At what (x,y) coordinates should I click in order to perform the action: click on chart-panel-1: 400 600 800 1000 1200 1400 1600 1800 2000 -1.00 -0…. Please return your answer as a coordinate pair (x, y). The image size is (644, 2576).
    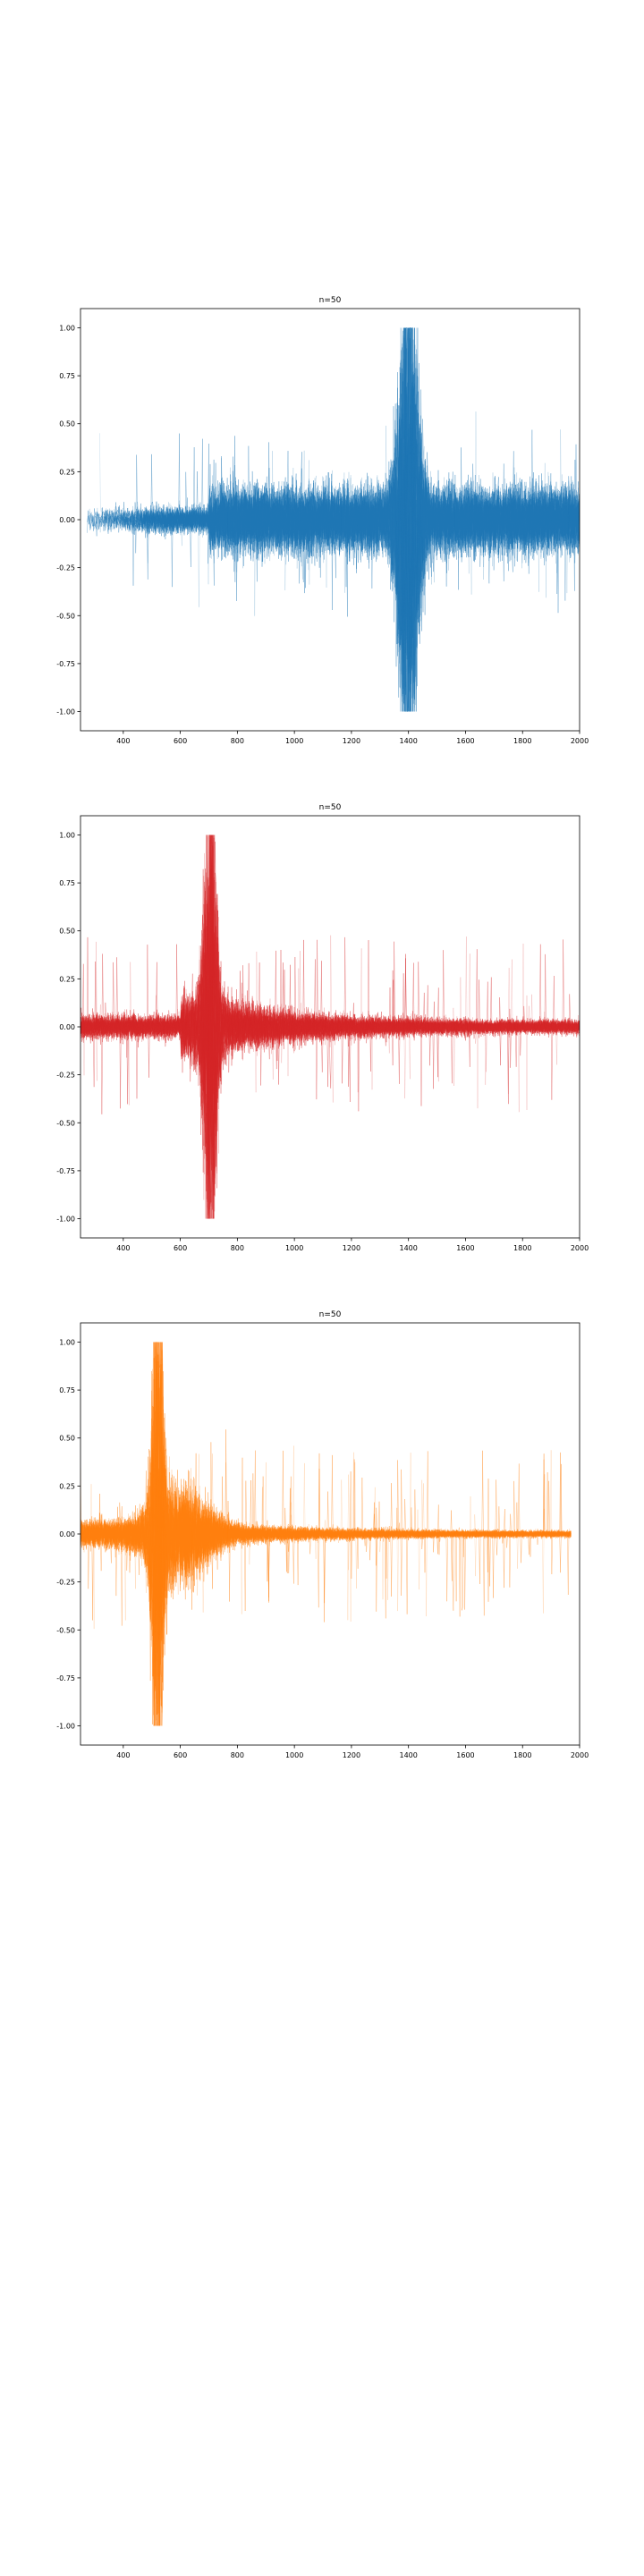
    Looking at the image, I should click on (322, 520).